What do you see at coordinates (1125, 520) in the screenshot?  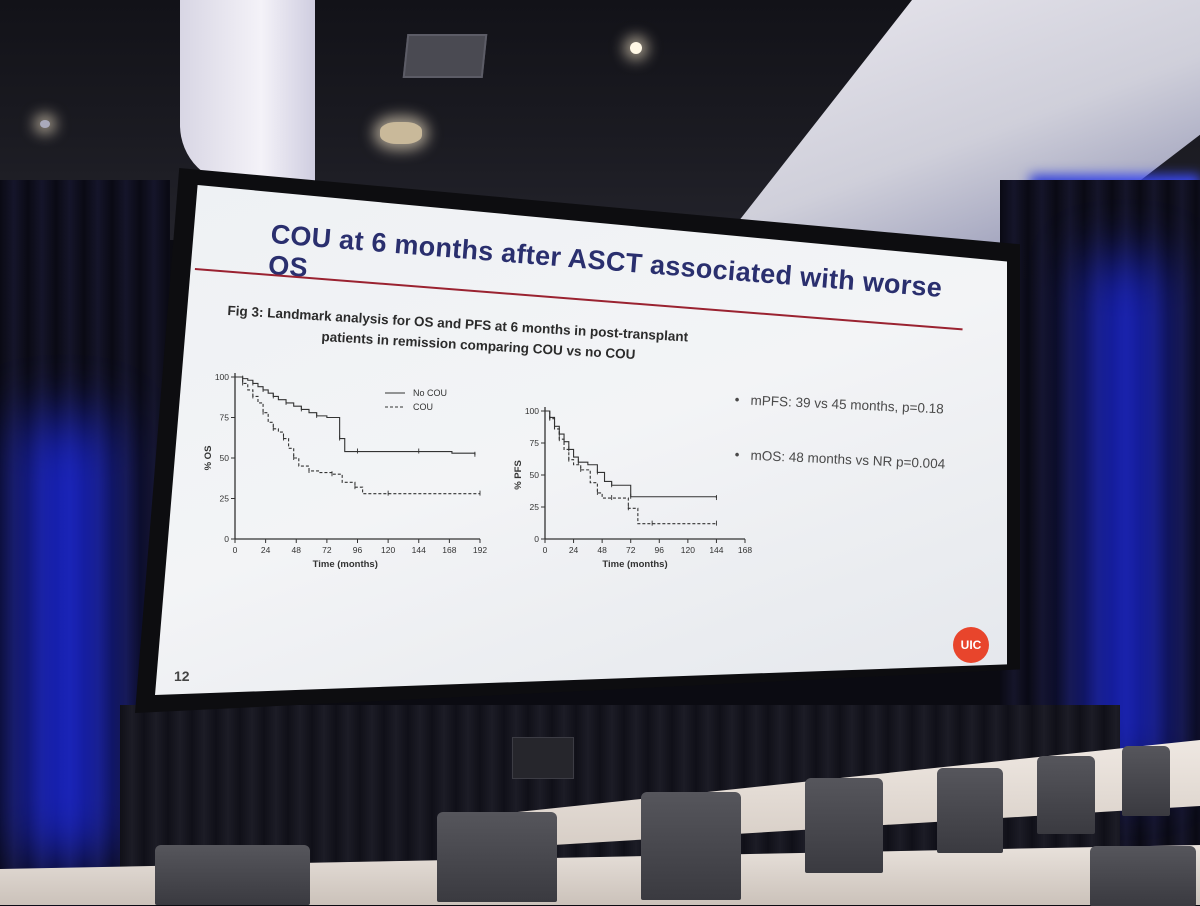 I see `blue-uplight-right` at bounding box center [1125, 520].